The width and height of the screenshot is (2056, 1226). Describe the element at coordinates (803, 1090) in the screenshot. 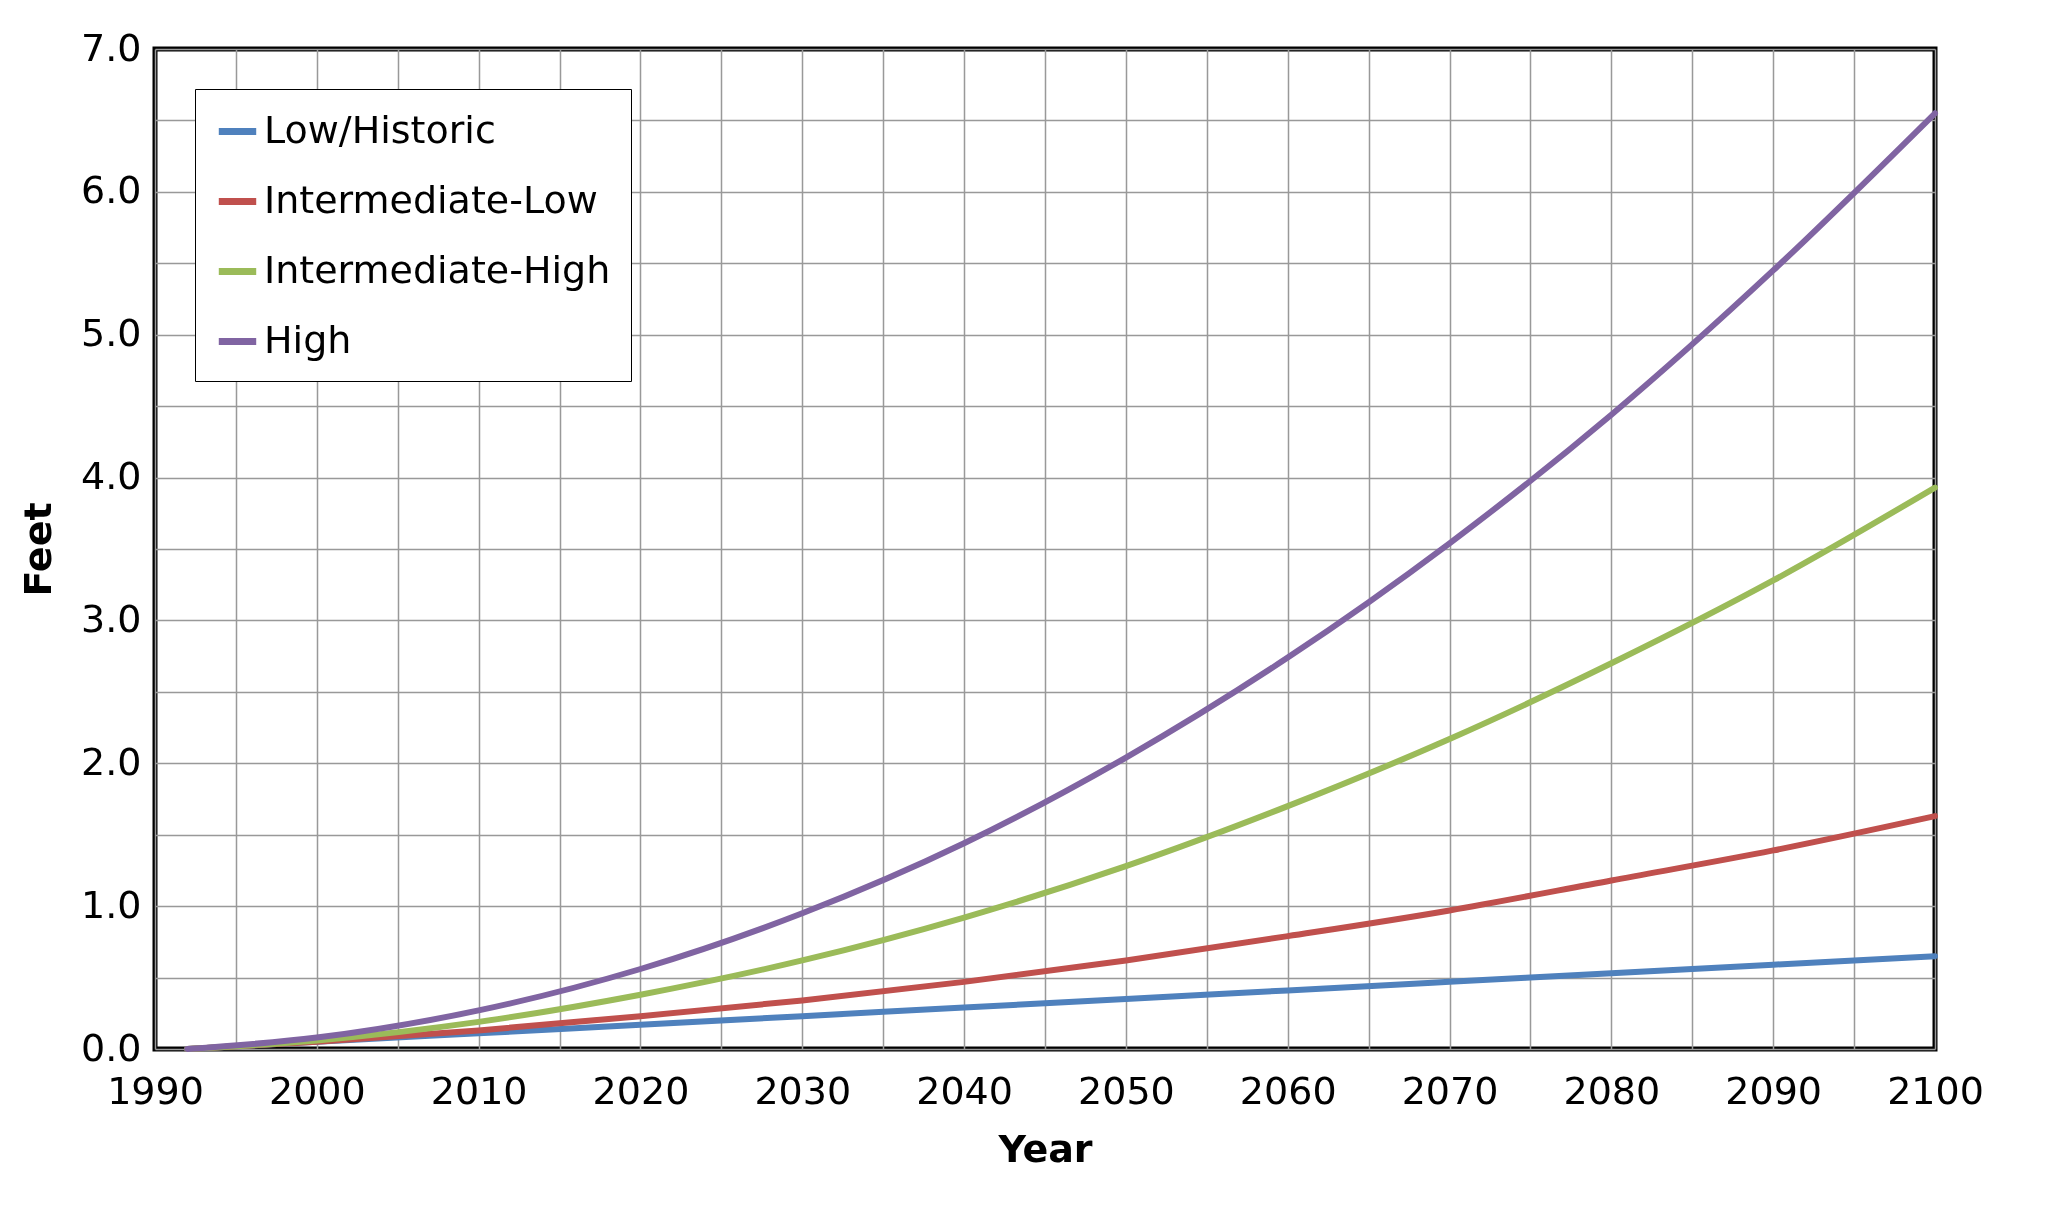

I see `x-tick-label: 2030` at that location.